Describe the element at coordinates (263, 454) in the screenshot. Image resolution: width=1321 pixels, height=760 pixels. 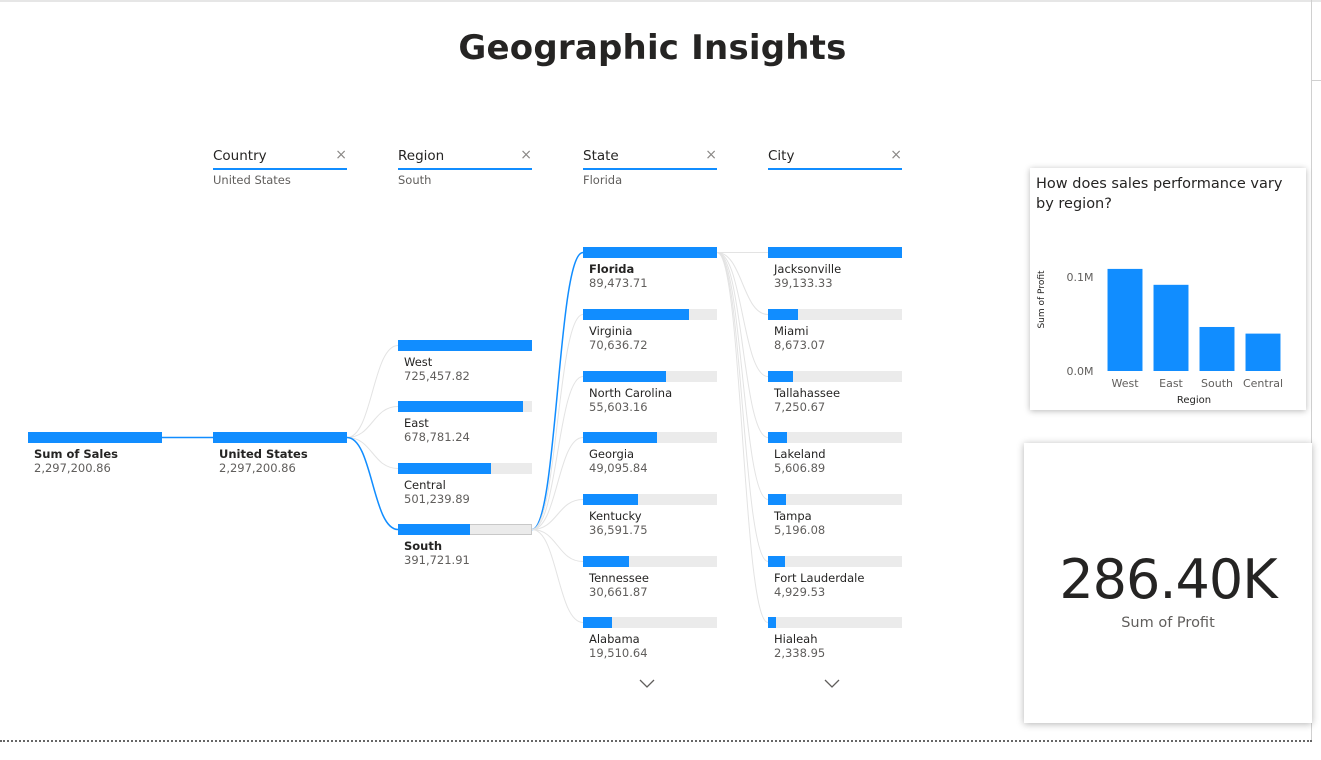
I see `node-label: United States` at that location.